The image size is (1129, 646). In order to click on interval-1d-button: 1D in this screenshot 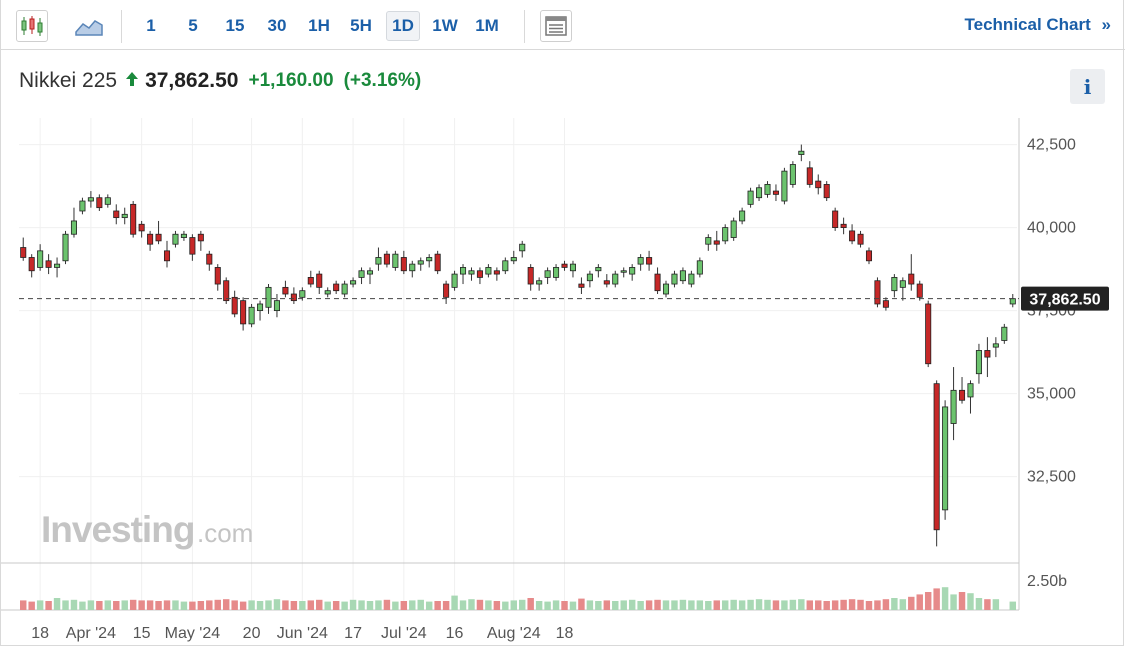, I will do `click(403, 26)`.